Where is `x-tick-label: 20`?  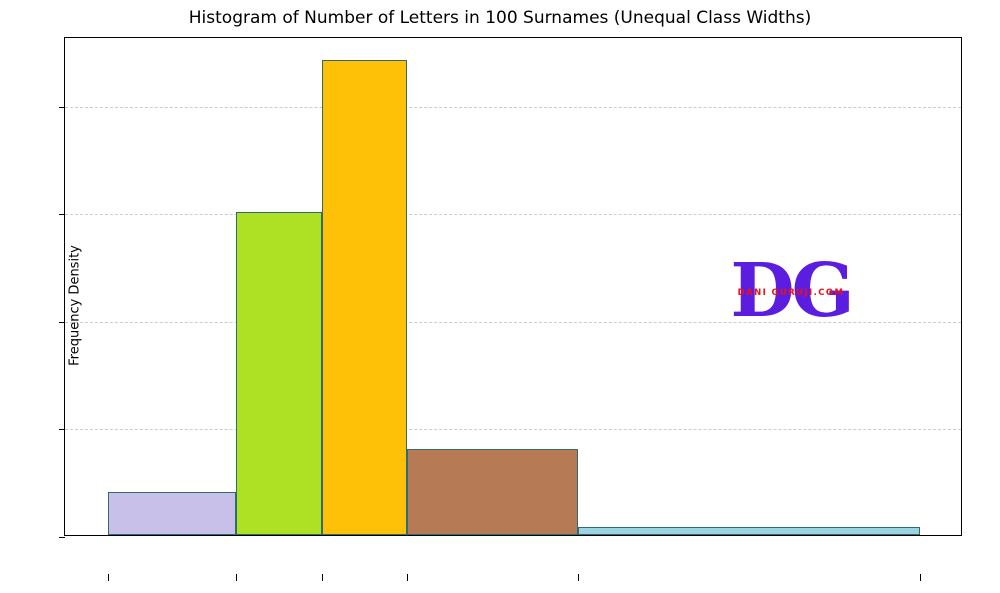
x-tick-label: 20 is located at coordinates (920, 591).